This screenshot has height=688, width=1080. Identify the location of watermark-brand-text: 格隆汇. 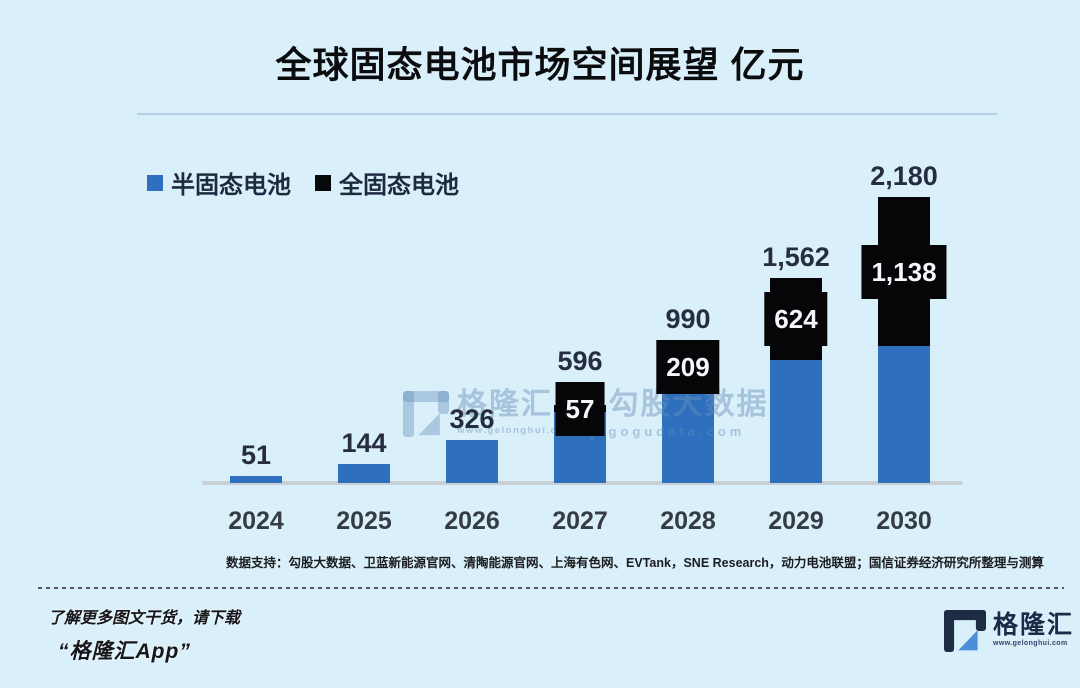
(505, 404).